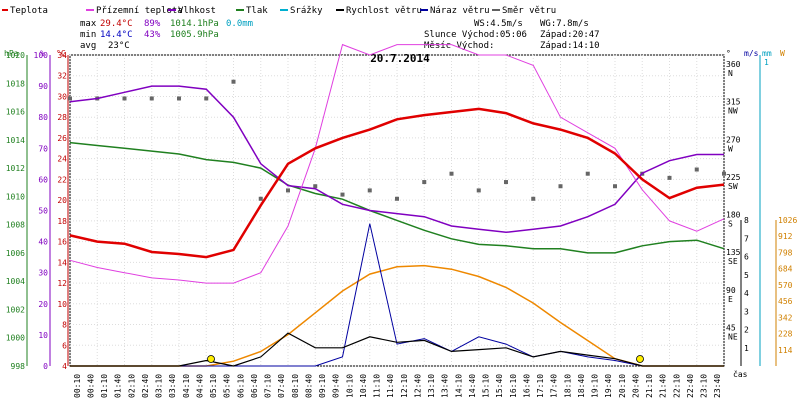 This screenshot has width=800, height=400. I want to click on stat-max-temp: 29.4°C, so click(116, 24).